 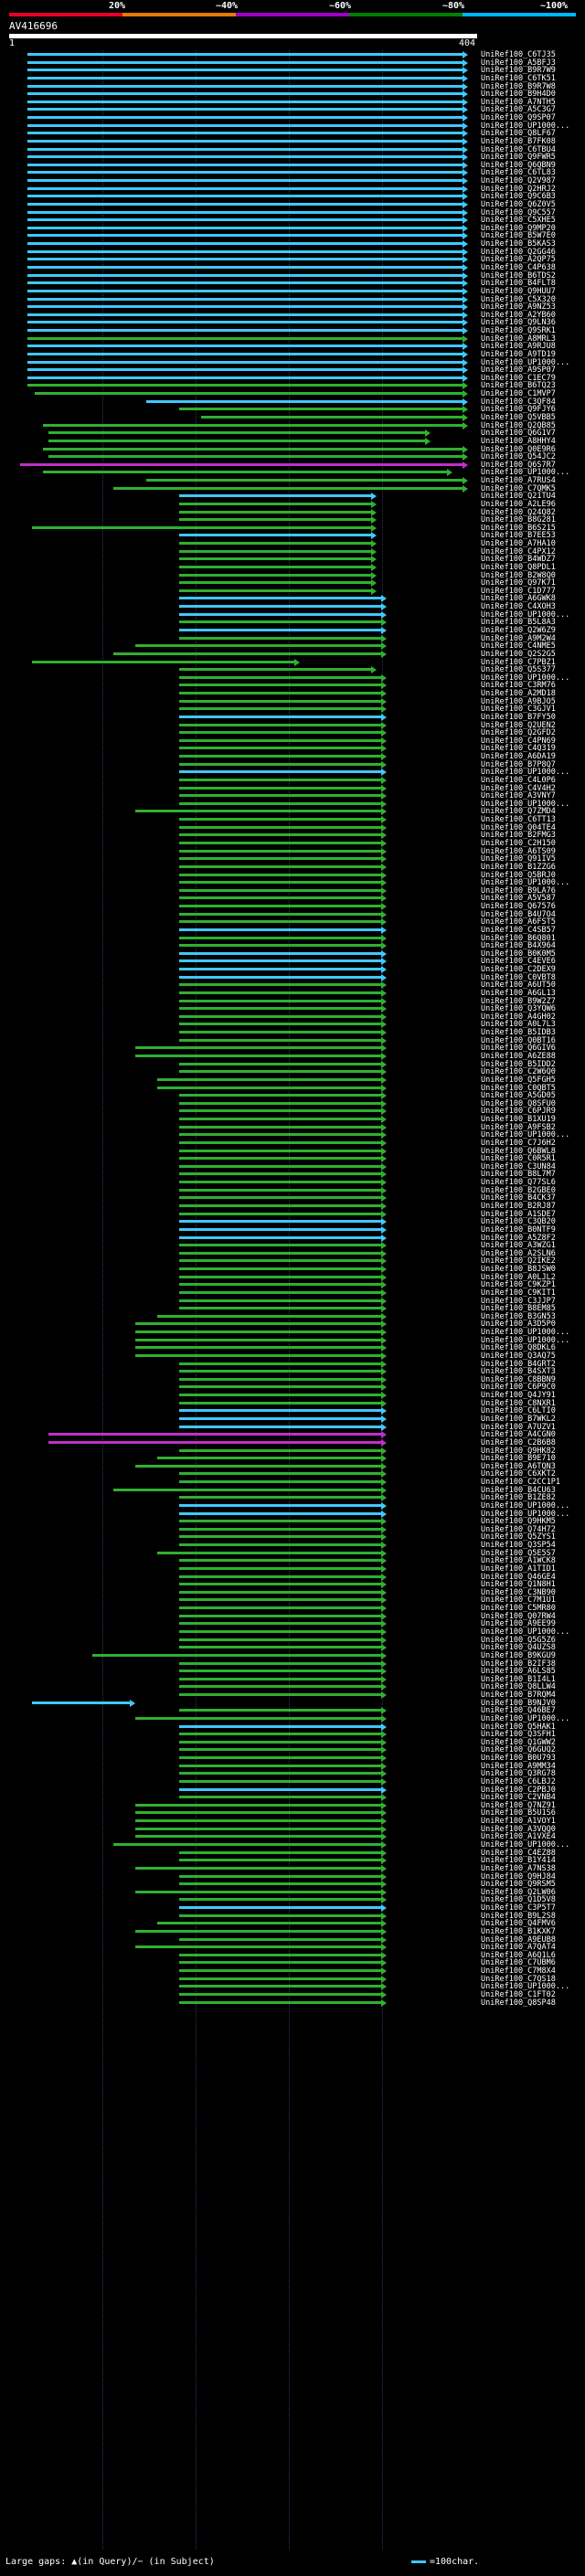 What do you see at coordinates (293, 299) in the screenshot?
I see `hit-row: UniRef100_C5X320` at bounding box center [293, 299].